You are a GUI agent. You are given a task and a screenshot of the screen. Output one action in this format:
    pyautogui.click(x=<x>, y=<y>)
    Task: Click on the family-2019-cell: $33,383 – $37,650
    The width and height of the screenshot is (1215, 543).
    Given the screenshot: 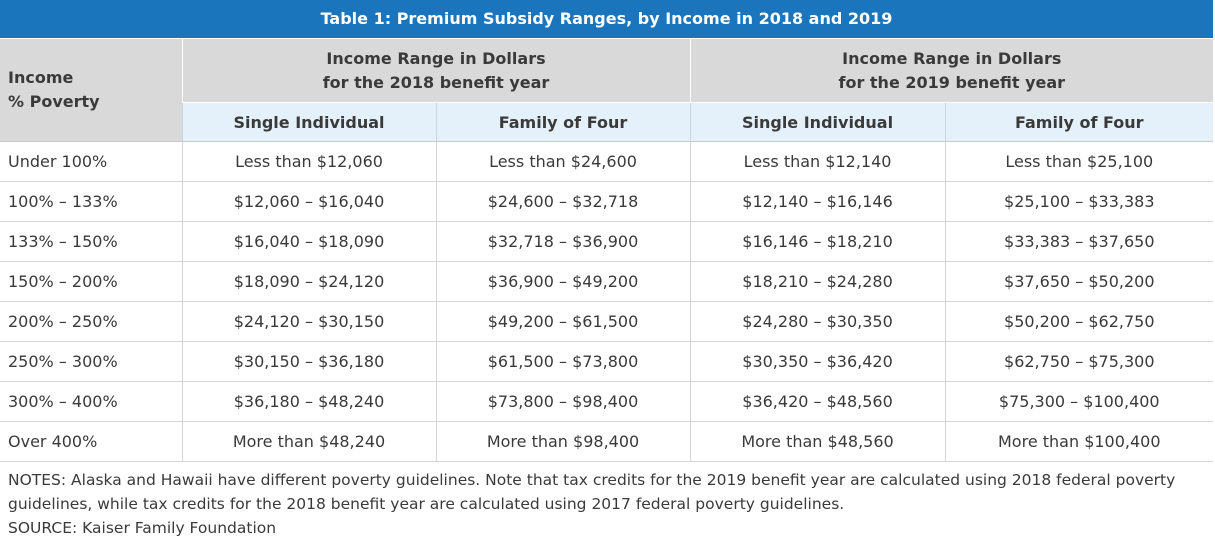 What is the action you would take?
    pyautogui.click(x=1079, y=241)
    